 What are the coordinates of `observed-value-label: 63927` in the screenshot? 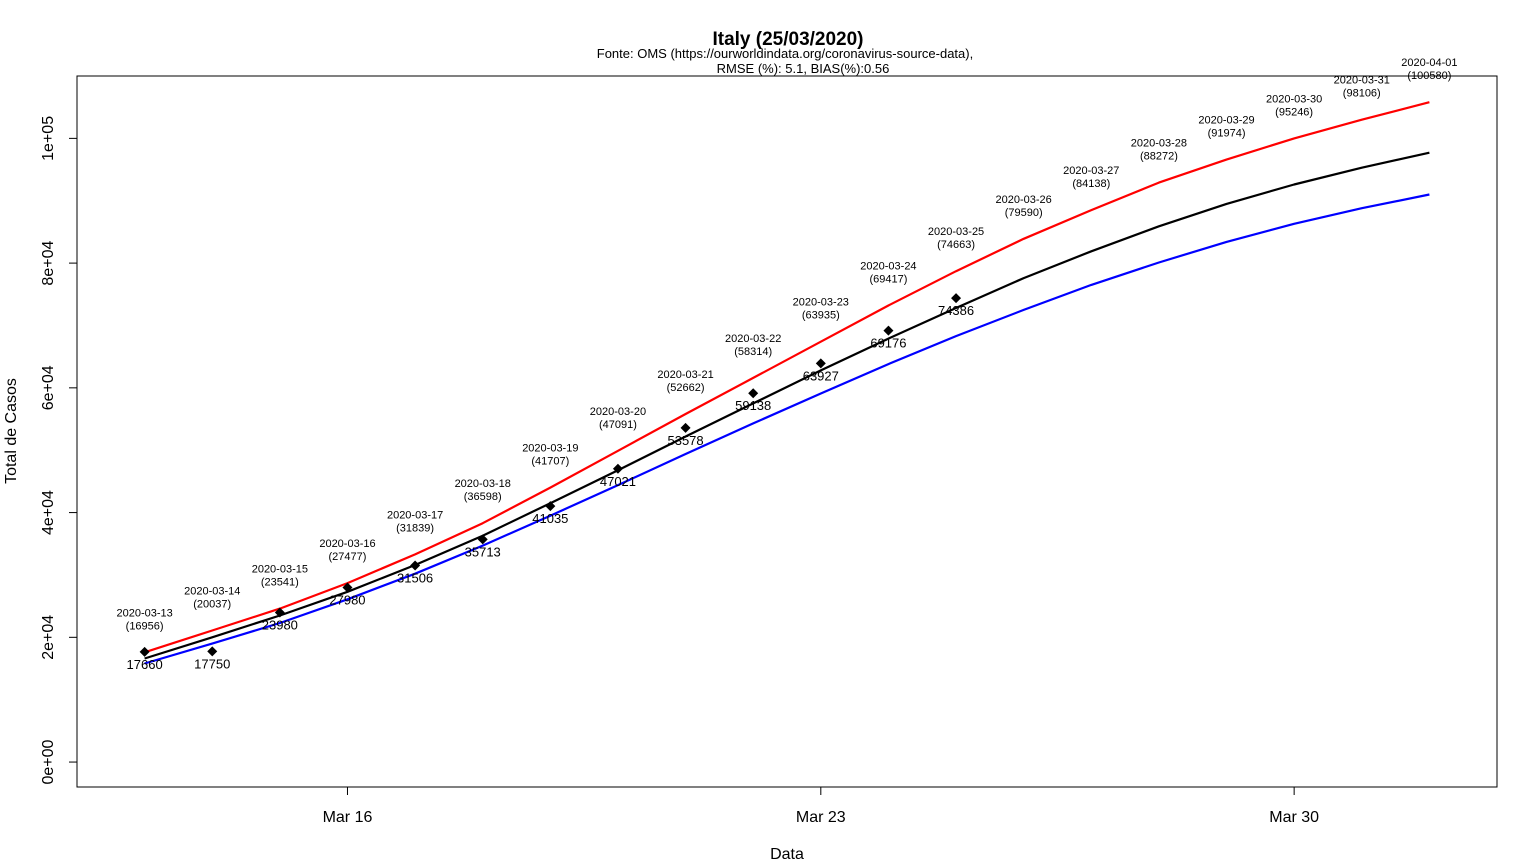 It's located at (821, 375).